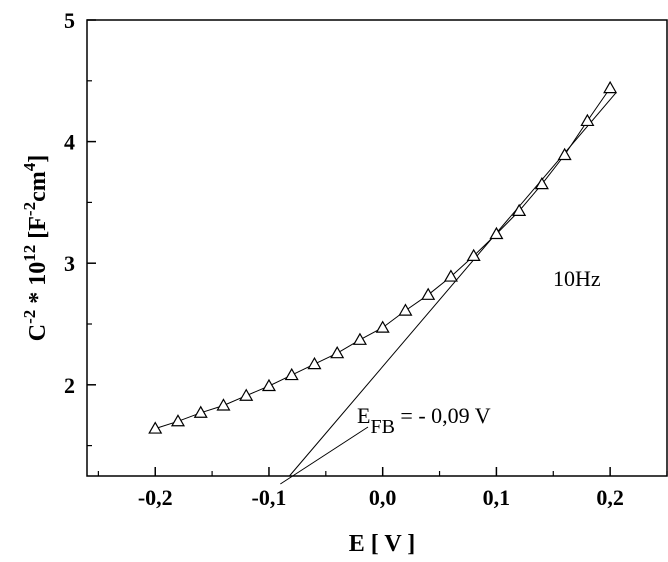  What do you see at coordinates (38, 230) in the screenshot?
I see `y-title-unit-open: [F` at bounding box center [38, 230].